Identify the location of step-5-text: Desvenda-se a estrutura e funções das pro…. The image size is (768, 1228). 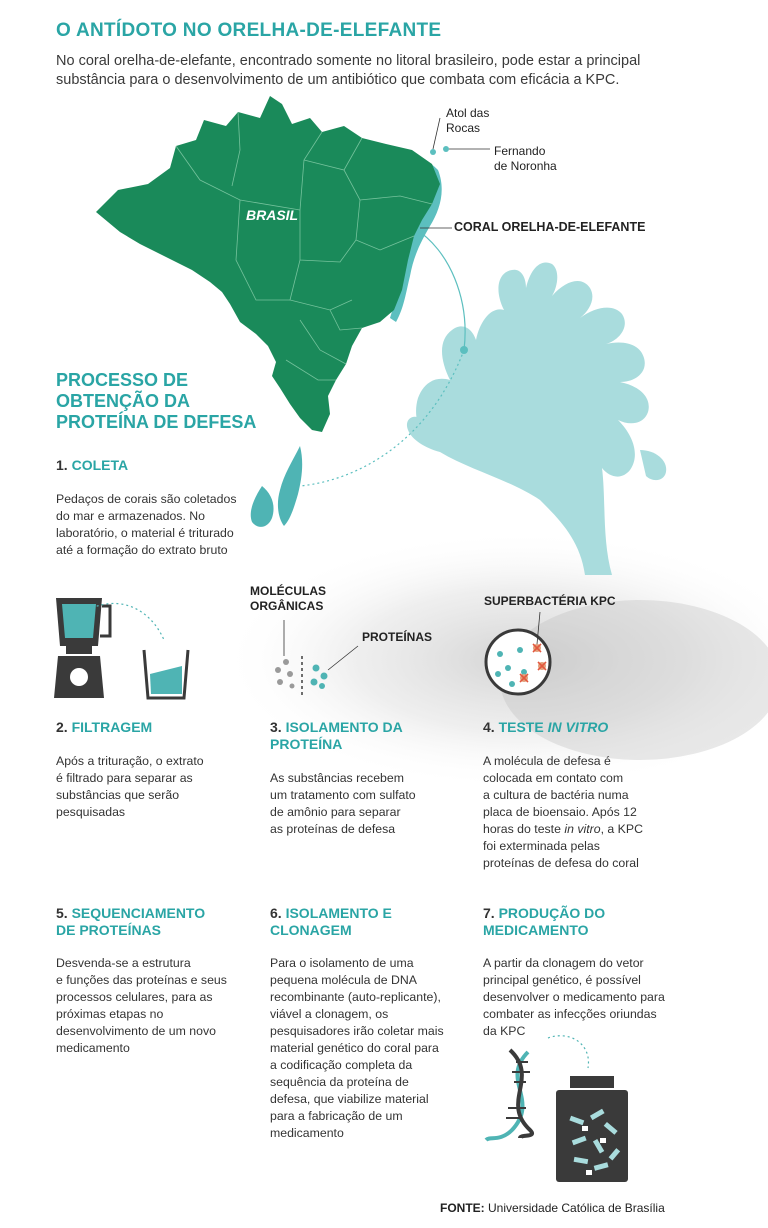
(141, 1005).